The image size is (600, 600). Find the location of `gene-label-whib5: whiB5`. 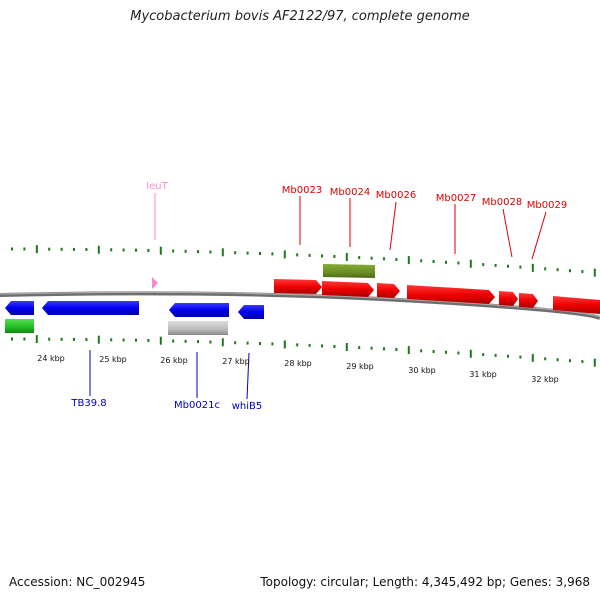

gene-label-whib5: whiB5 is located at coordinates (247, 406).